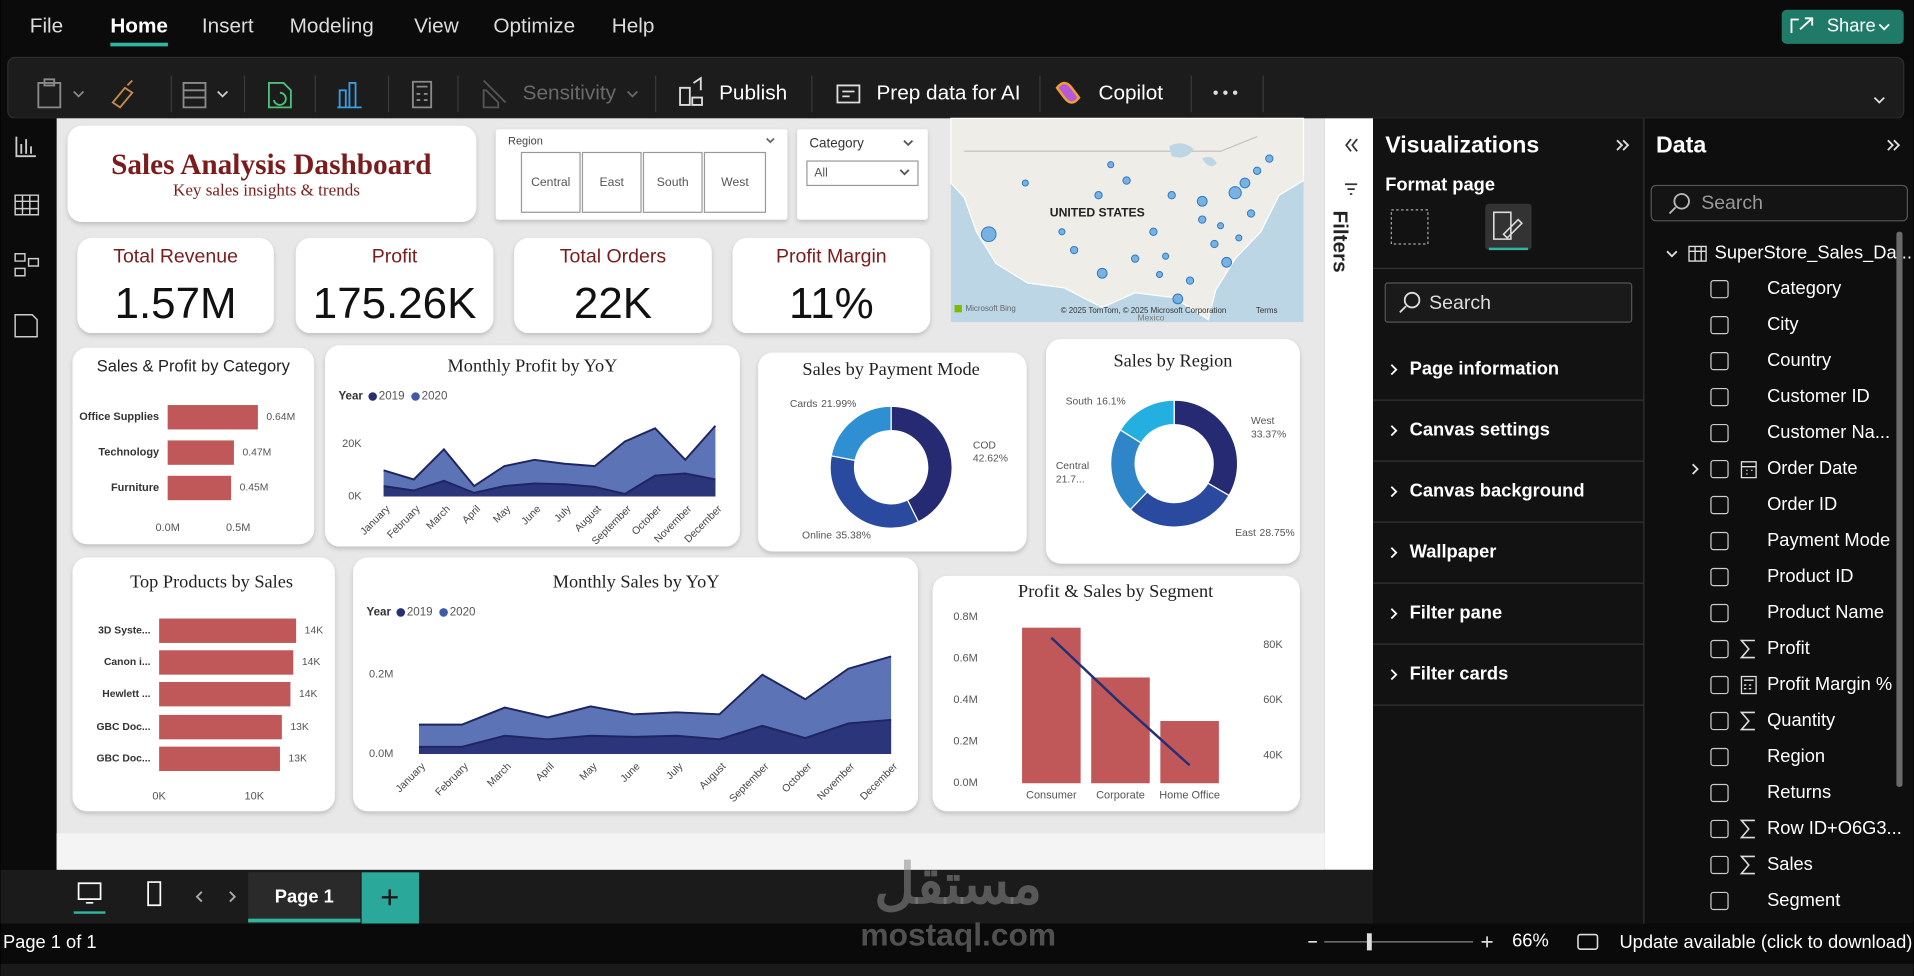 This screenshot has width=1914, height=976. What do you see at coordinates (948, 92) in the screenshot?
I see `ribbon-button: Prep data for AI` at bounding box center [948, 92].